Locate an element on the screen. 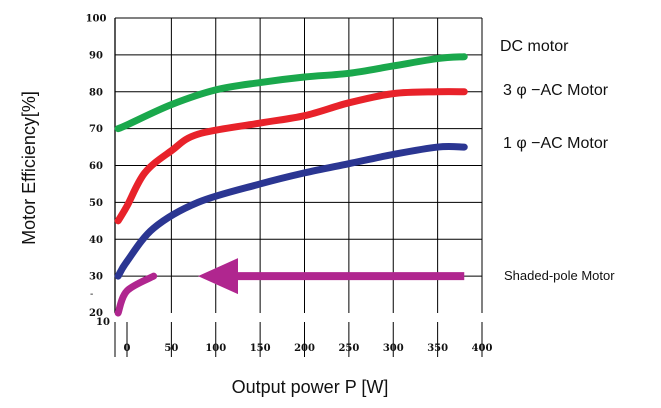 Image resolution: width=661 pixels, height=408 pixels. x-tick-label: 50 is located at coordinates (171, 348).